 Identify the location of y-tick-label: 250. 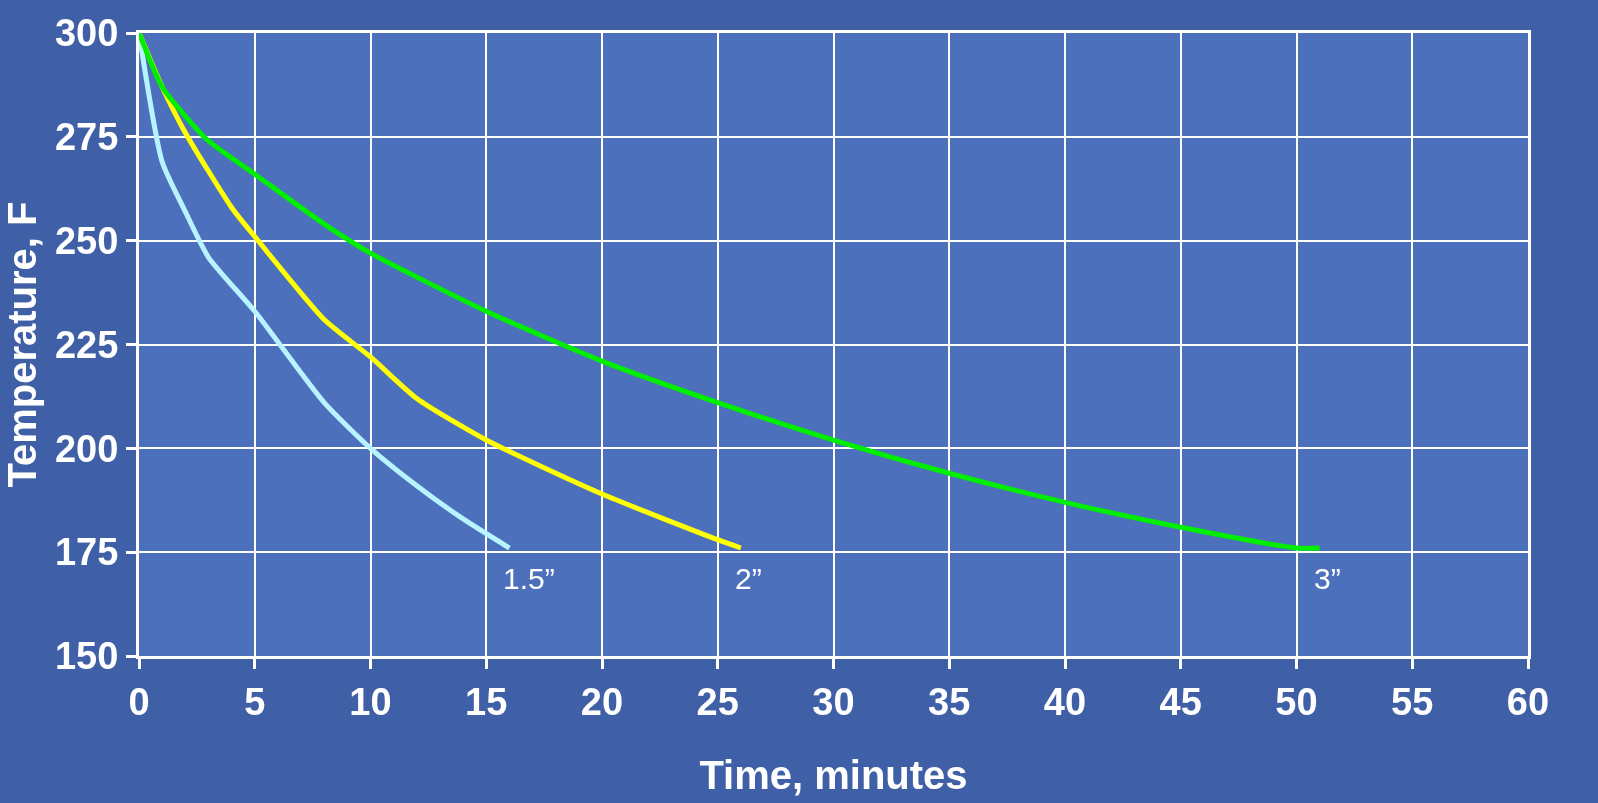
(86, 240).